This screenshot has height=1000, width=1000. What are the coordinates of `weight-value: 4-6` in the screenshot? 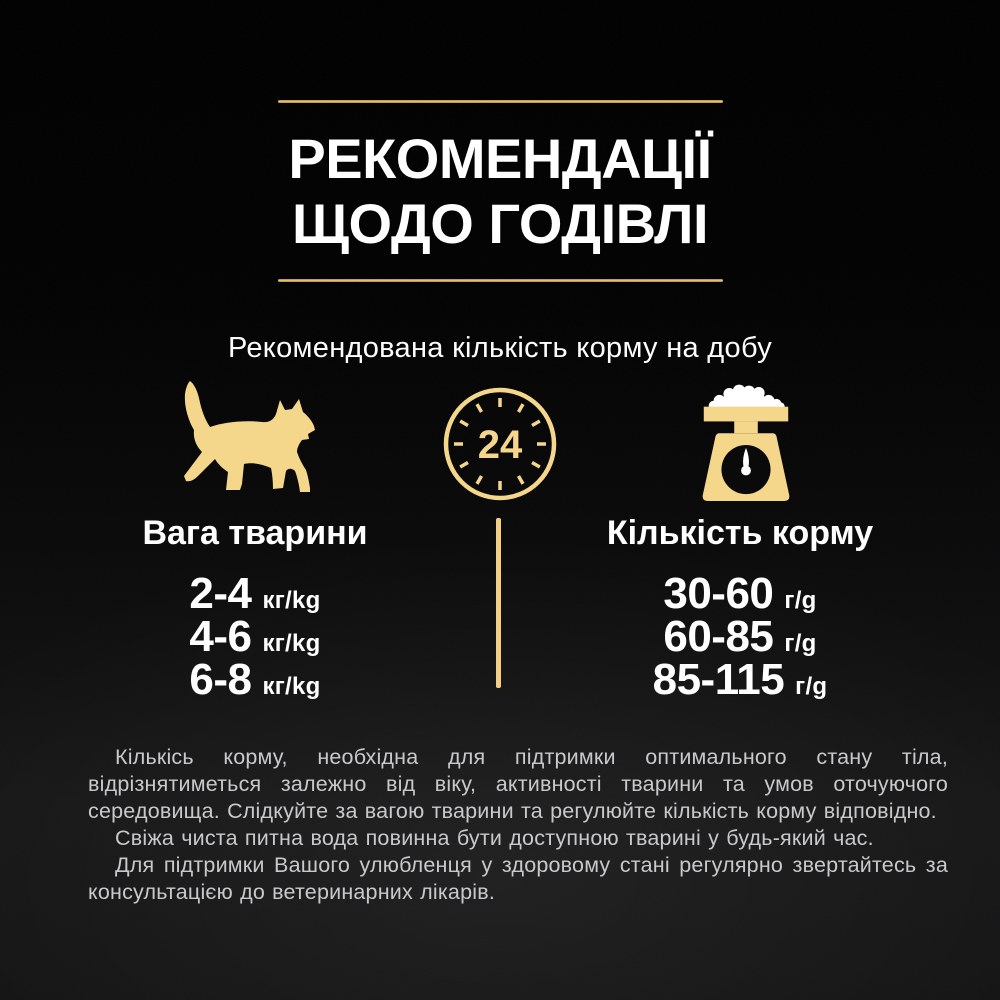 It's located at (220, 636).